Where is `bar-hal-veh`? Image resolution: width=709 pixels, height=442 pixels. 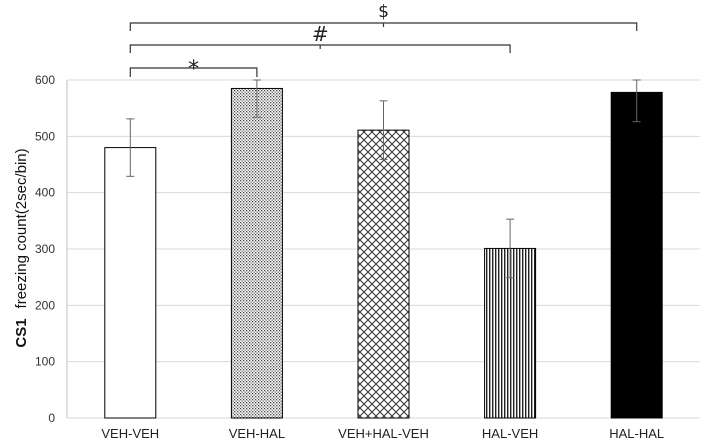
bar-hal-veh is located at coordinates (510, 333).